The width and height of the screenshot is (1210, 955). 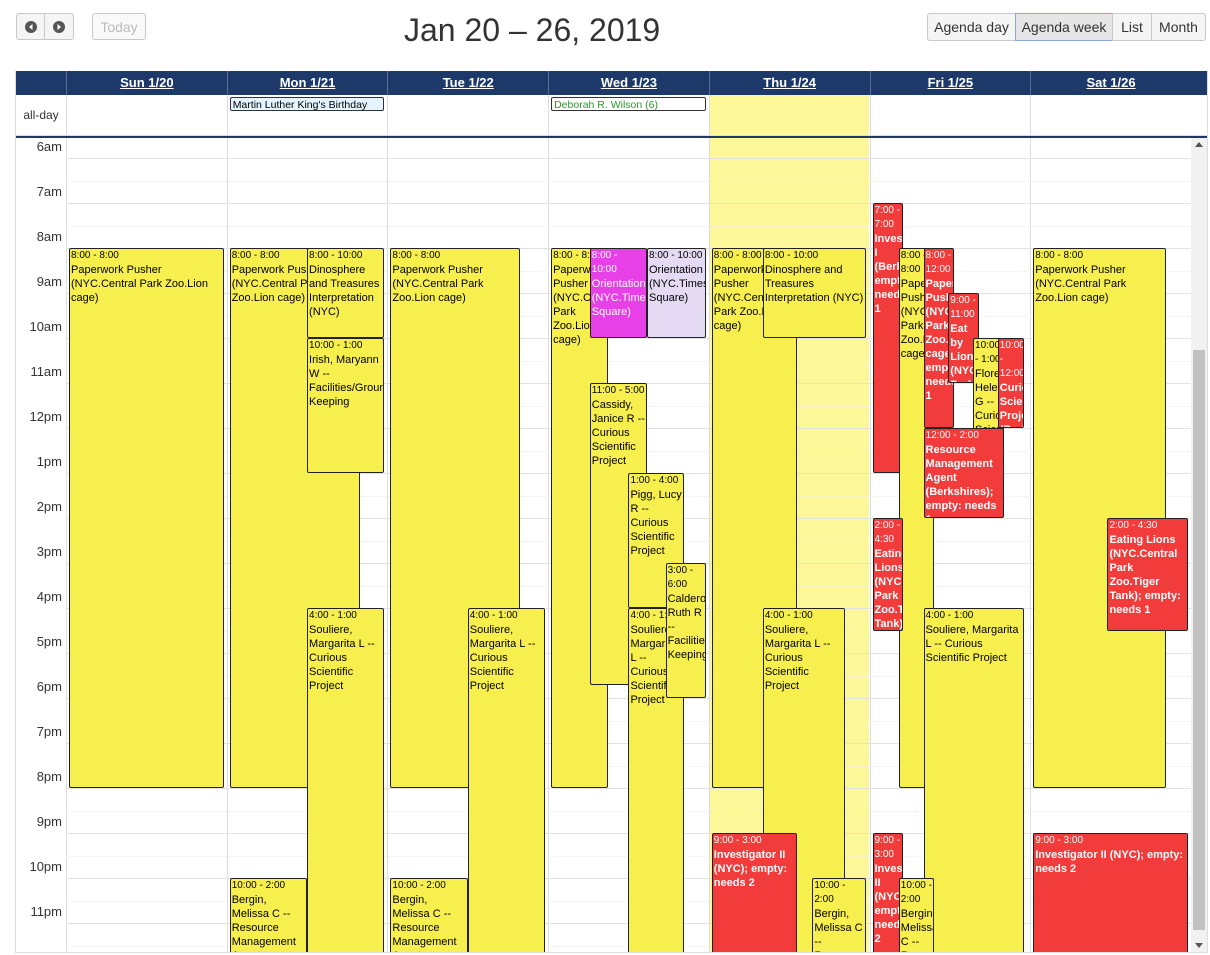 What do you see at coordinates (49, 776) in the screenshot?
I see `hour-label: 8pm` at bounding box center [49, 776].